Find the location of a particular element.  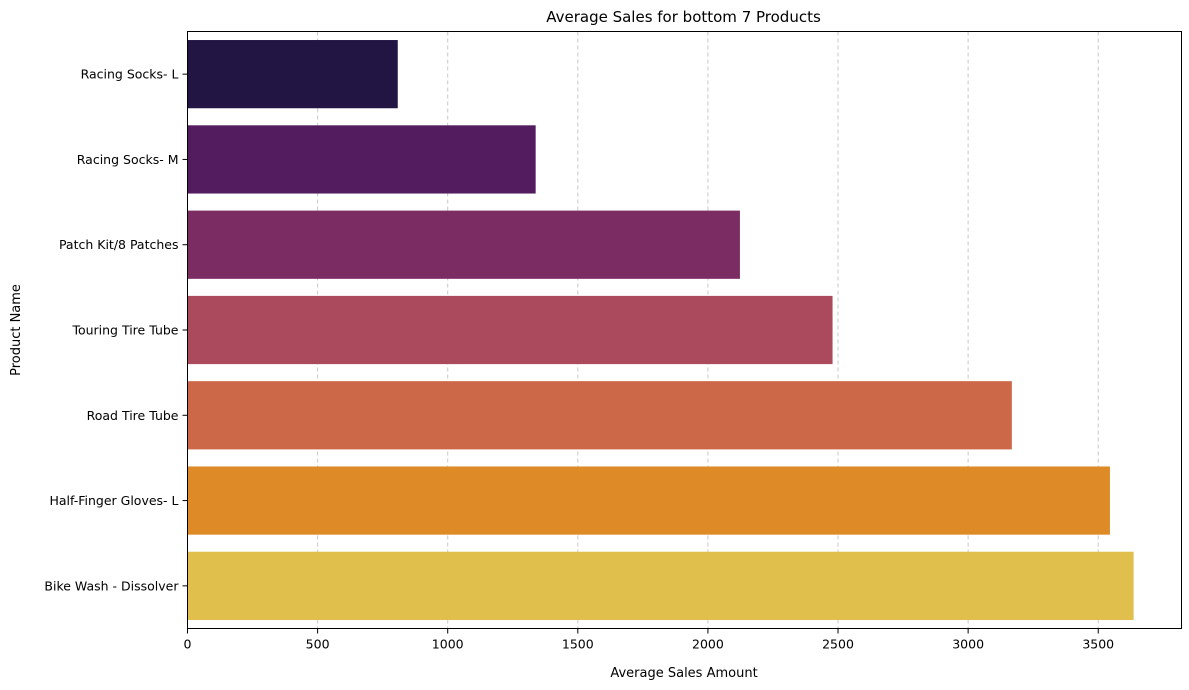

y-axis-label: Product Name is located at coordinates (16, 330).